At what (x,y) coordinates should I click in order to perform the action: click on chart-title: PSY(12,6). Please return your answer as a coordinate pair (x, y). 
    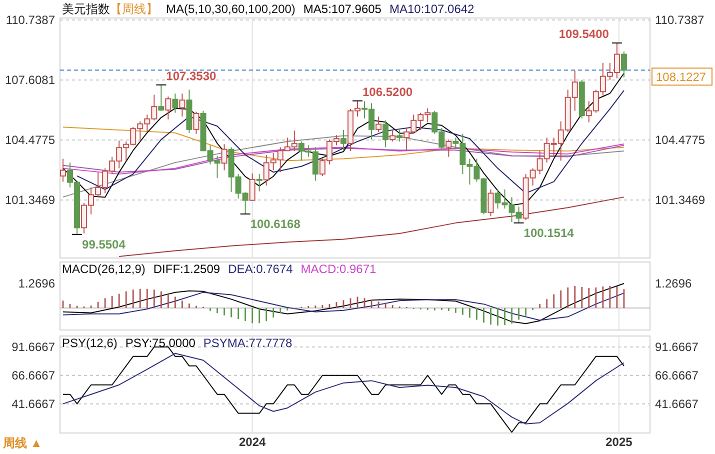
    Looking at the image, I should click on (90, 343).